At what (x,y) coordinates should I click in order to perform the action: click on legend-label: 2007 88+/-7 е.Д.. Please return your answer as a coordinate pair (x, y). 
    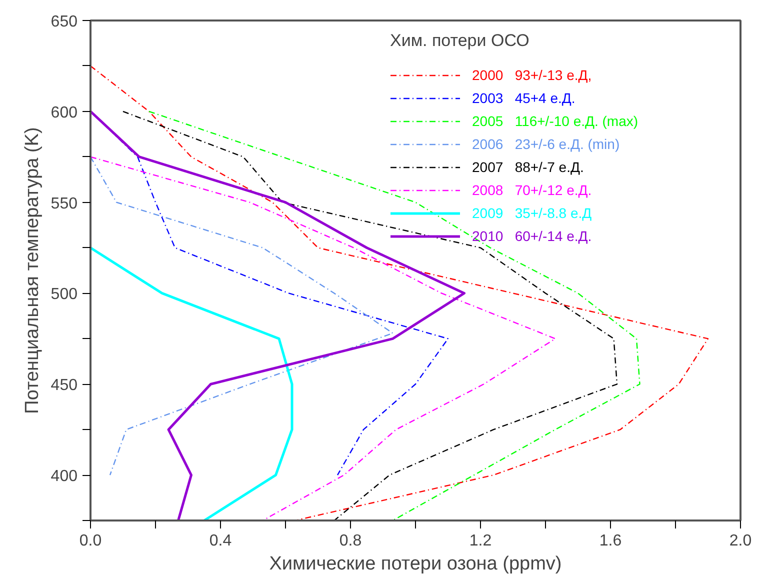
    Looking at the image, I should click on (528, 167).